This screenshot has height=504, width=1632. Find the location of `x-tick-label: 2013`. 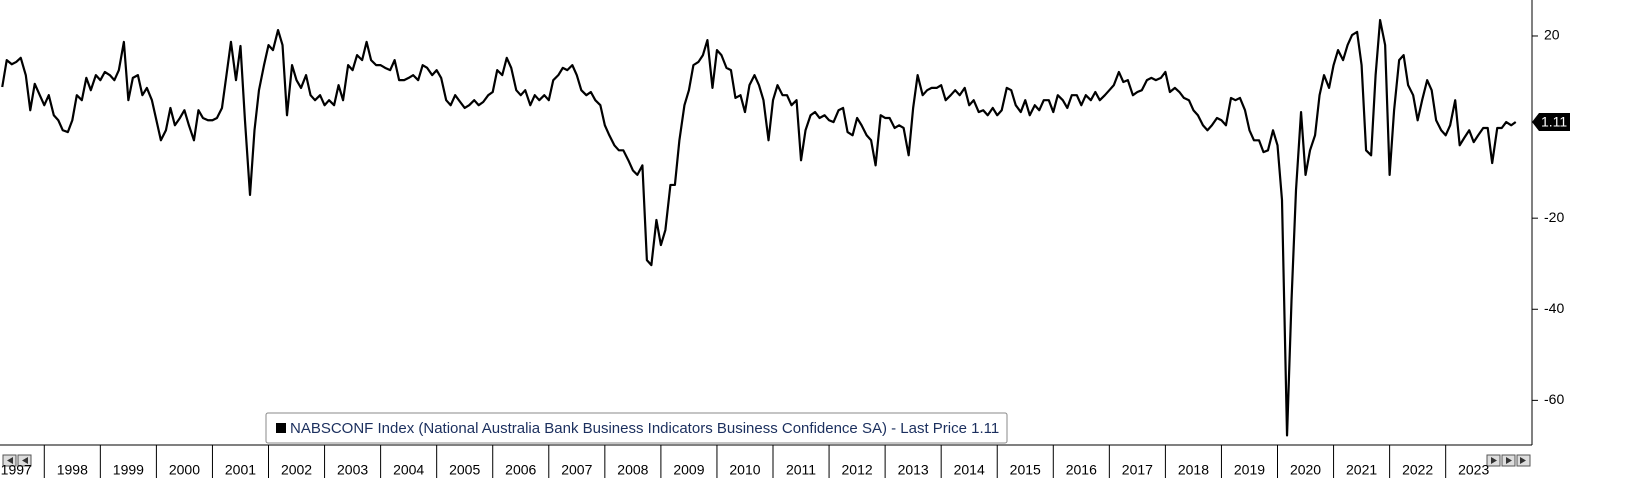

x-tick-label: 2013 is located at coordinates (913, 470).